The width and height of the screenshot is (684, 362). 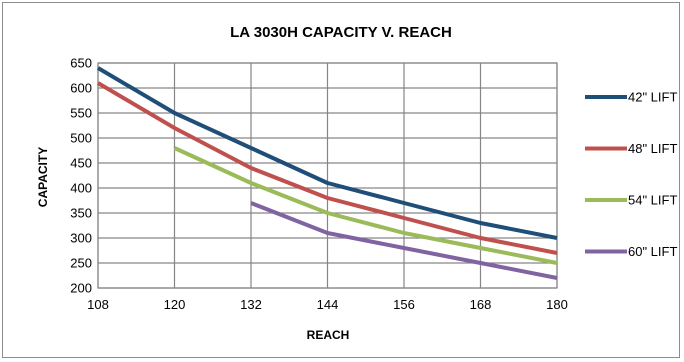 What do you see at coordinates (175, 304) in the screenshot?
I see `x-tick-label: 120` at bounding box center [175, 304].